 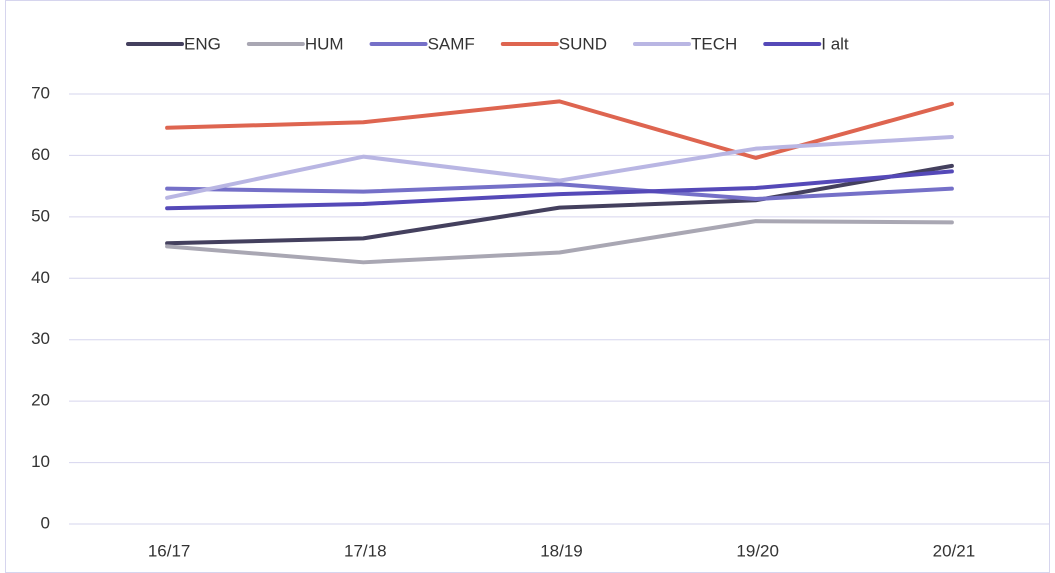 What do you see at coordinates (757, 550) in the screenshot?
I see `x-tick-label: 19/20` at bounding box center [757, 550].